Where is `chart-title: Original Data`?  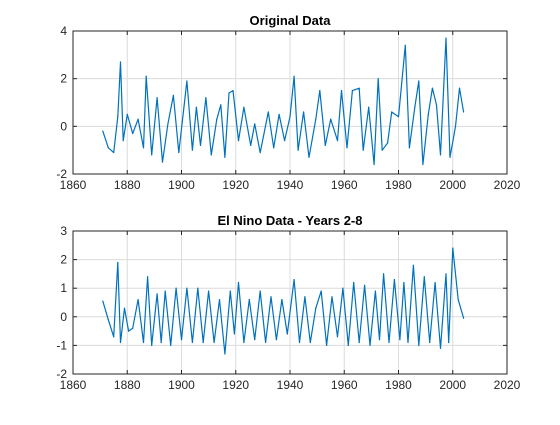 chart-title: Original Data is located at coordinates (291, 20).